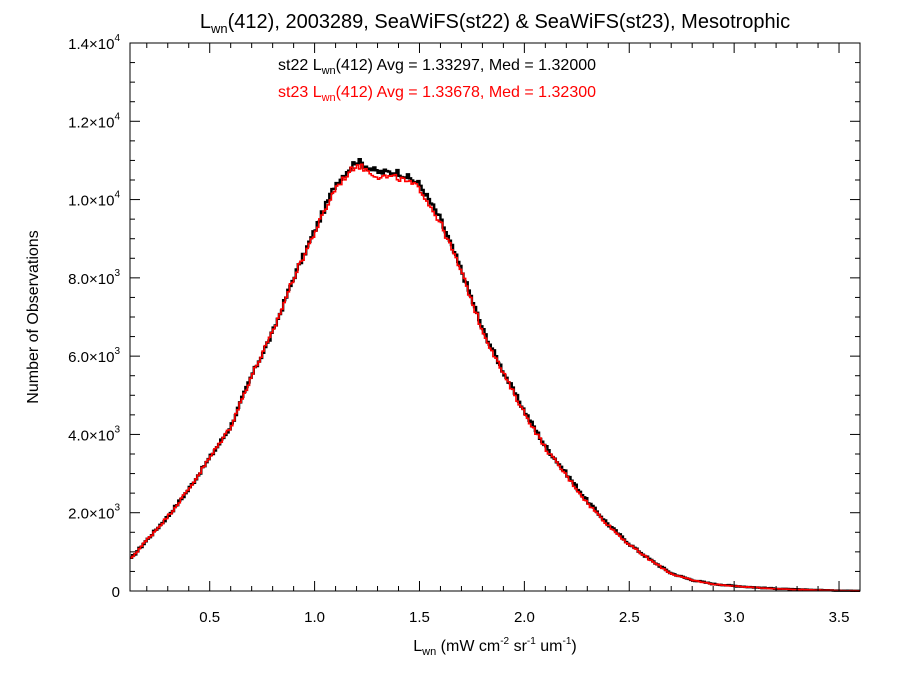 The width and height of the screenshot is (900, 675). What do you see at coordinates (94, 513) in the screenshot?
I see `y-tick-label: 2.0×10³` at bounding box center [94, 513].